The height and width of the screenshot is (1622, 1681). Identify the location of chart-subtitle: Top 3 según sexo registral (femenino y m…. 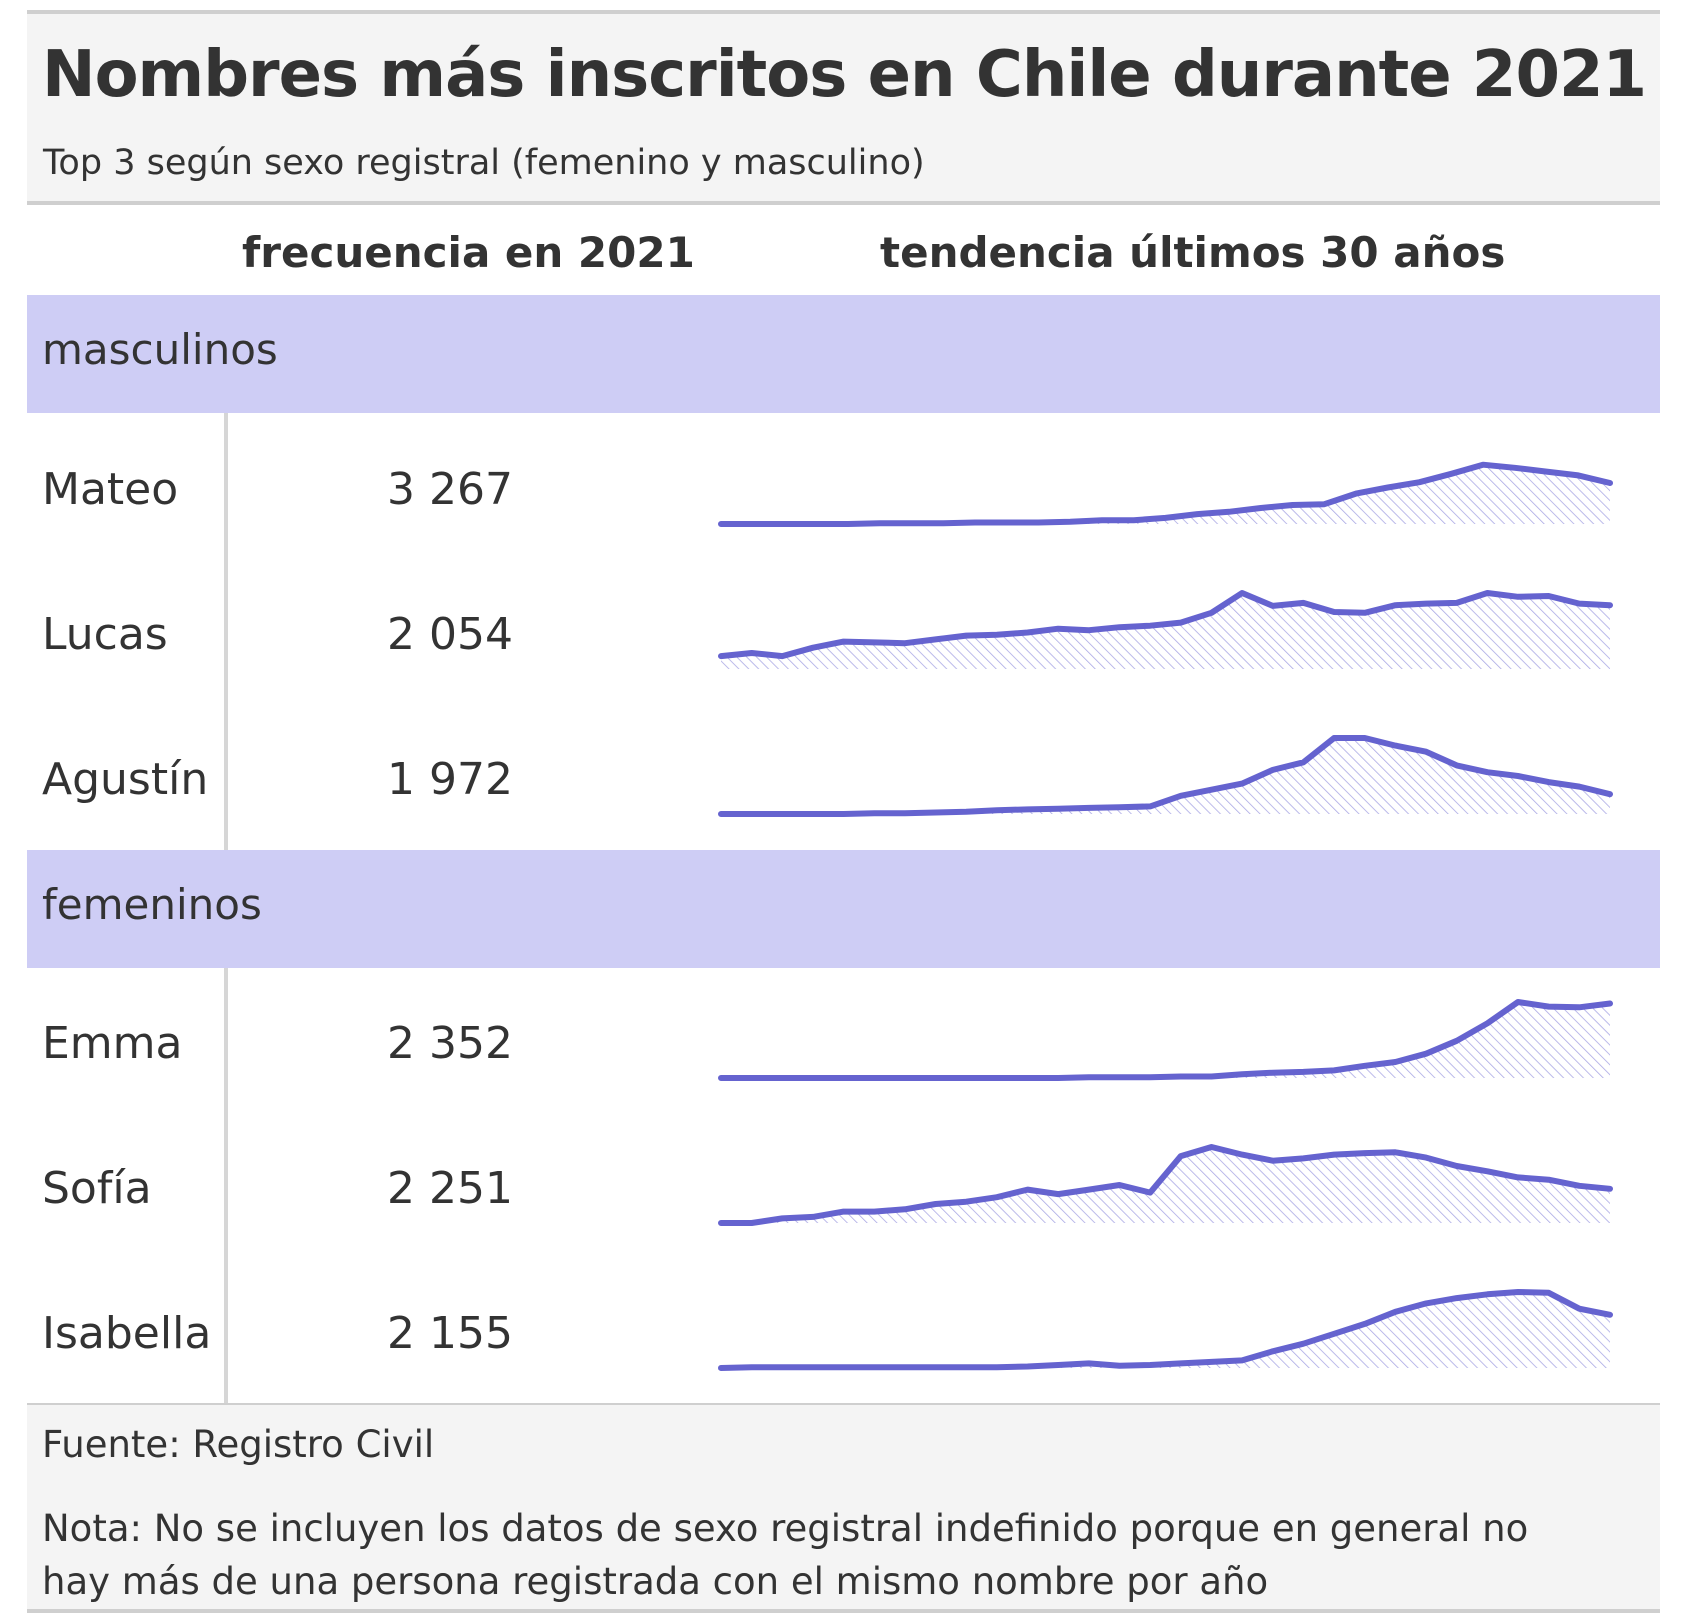
(484, 163).